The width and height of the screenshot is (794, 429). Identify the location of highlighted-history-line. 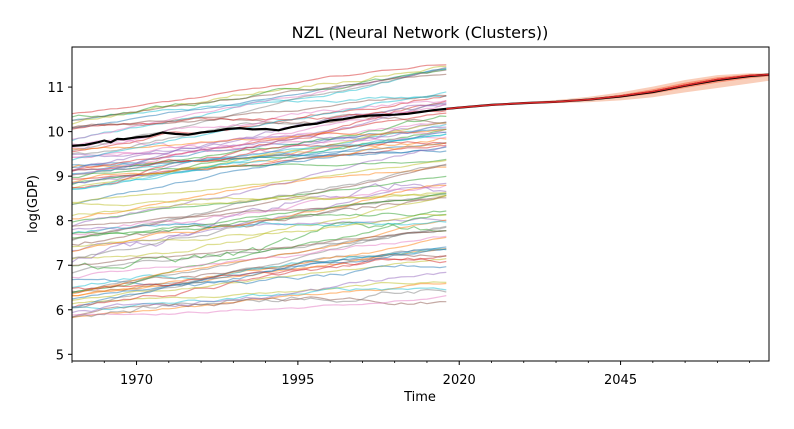
(259, 127).